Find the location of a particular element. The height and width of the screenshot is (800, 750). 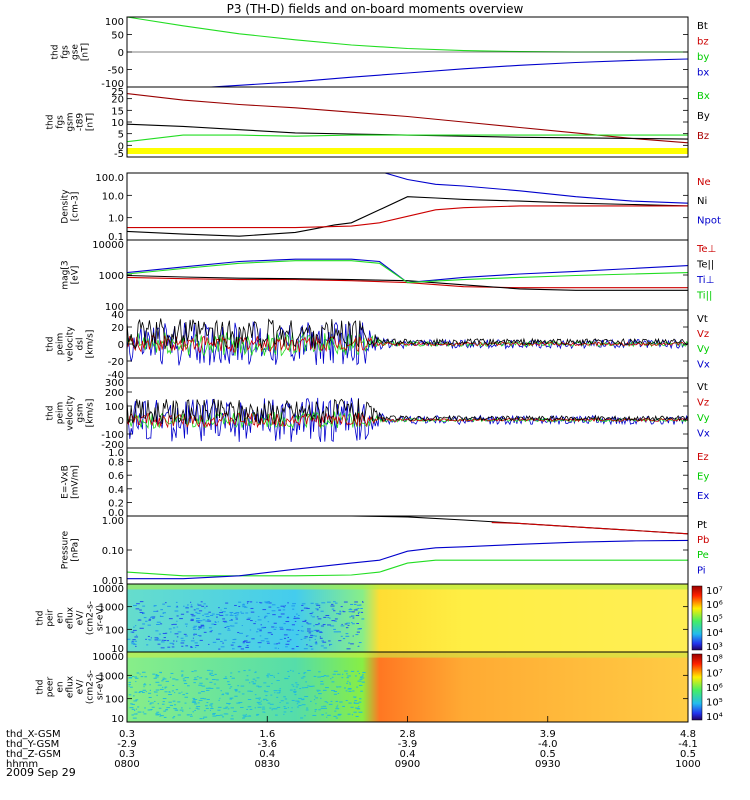

y-tick-label: 1.0 is located at coordinates (116, 453).